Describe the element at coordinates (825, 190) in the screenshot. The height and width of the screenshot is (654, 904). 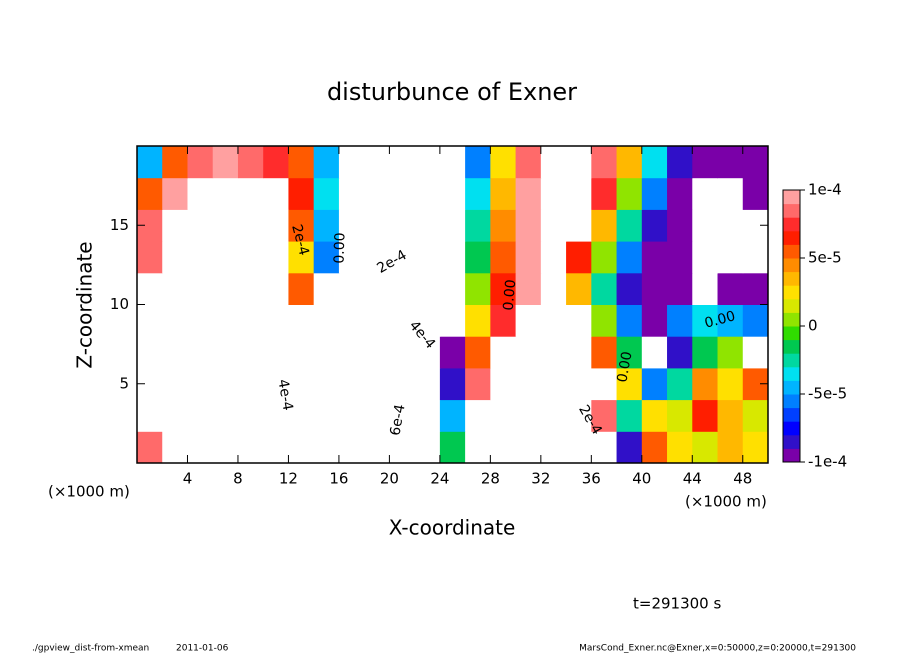
I see `colorbar-tick-label: 1e-4` at that location.